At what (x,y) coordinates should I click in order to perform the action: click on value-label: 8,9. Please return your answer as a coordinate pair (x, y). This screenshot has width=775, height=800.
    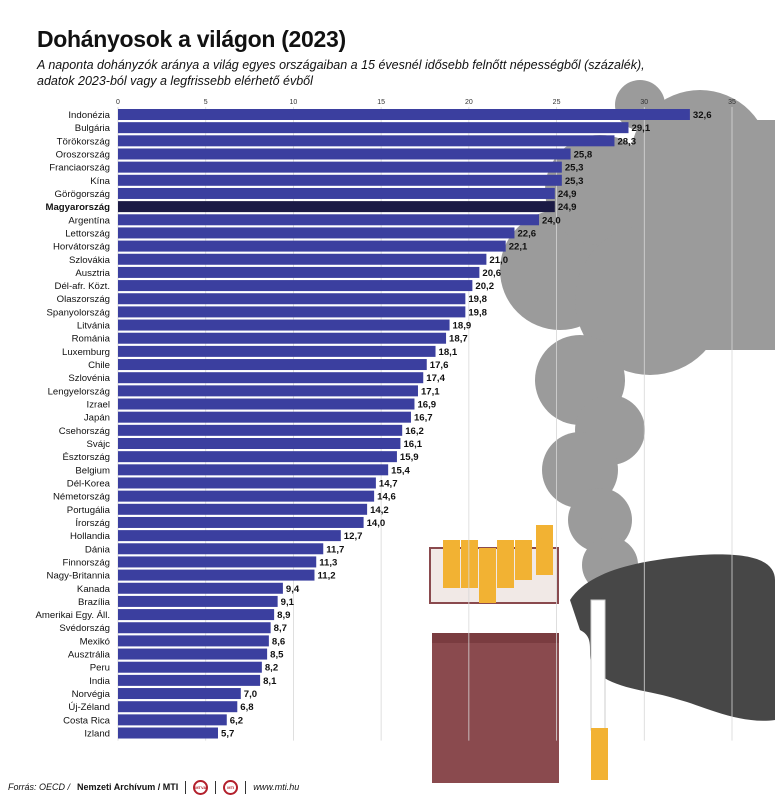
    Looking at the image, I should click on (283, 615).